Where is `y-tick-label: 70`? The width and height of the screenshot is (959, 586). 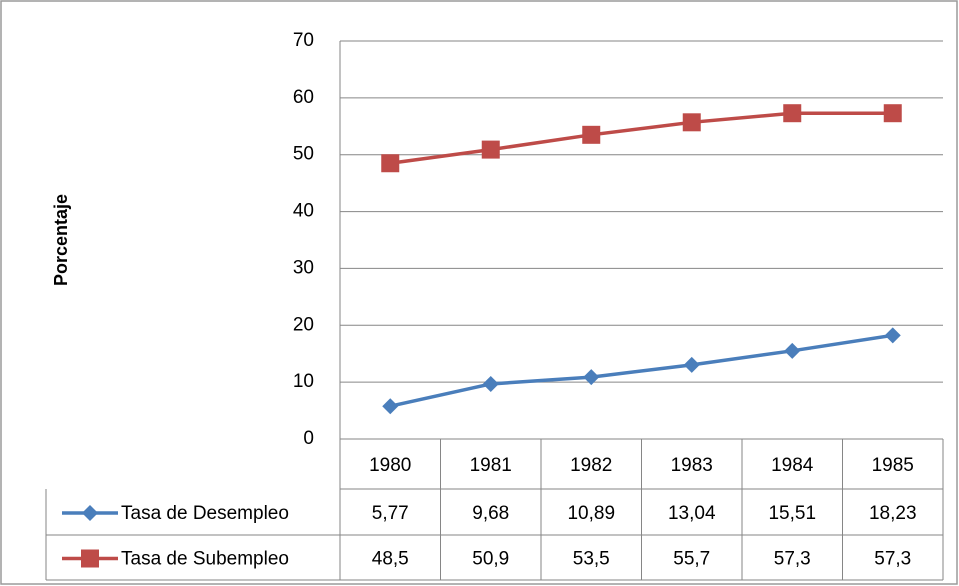 y-tick-label: 70 is located at coordinates (303, 40).